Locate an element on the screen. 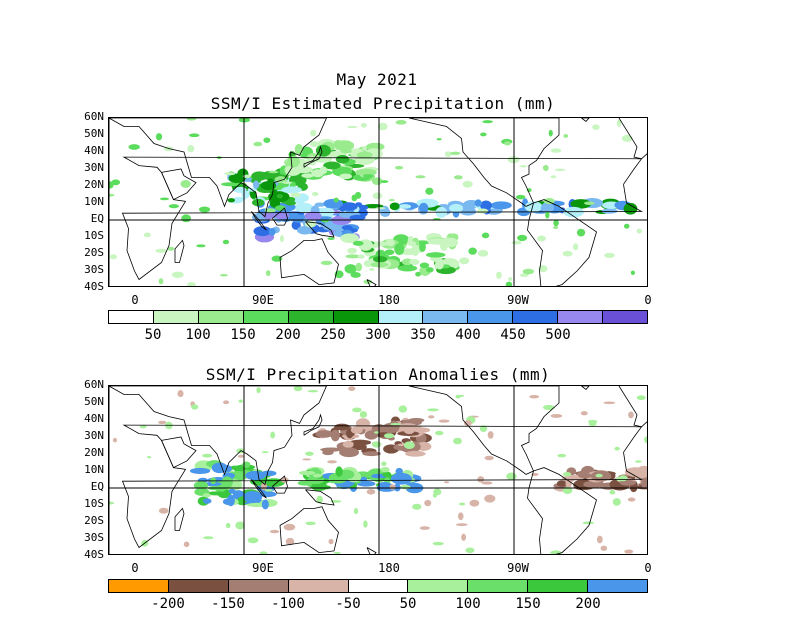  precip-colorbar-label: 450 is located at coordinates (513, 335).